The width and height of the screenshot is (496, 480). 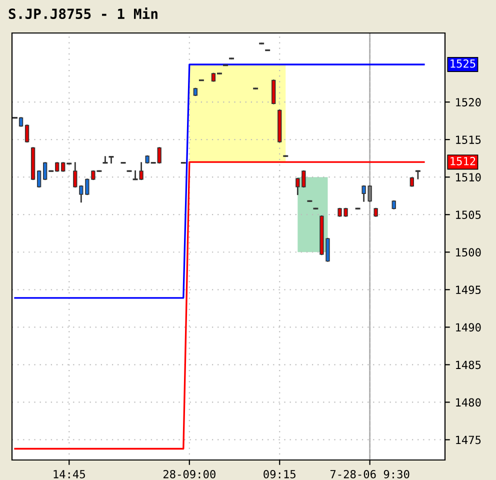 What do you see at coordinates (468, 440) in the screenshot?
I see `y-tick-label: 1475` at bounding box center [468, 440].